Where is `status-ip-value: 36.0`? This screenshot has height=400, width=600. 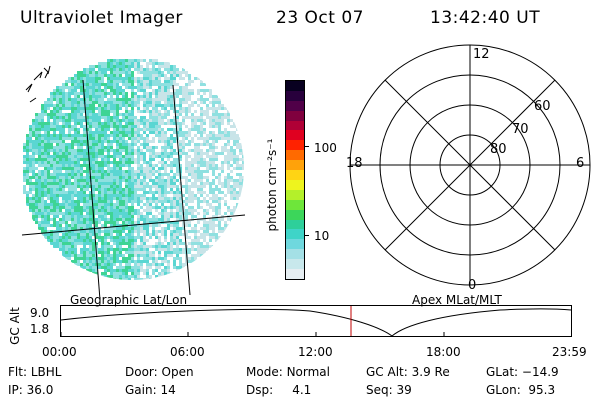 status-ip-value: 36.0 is located at coordinates (40, 390).